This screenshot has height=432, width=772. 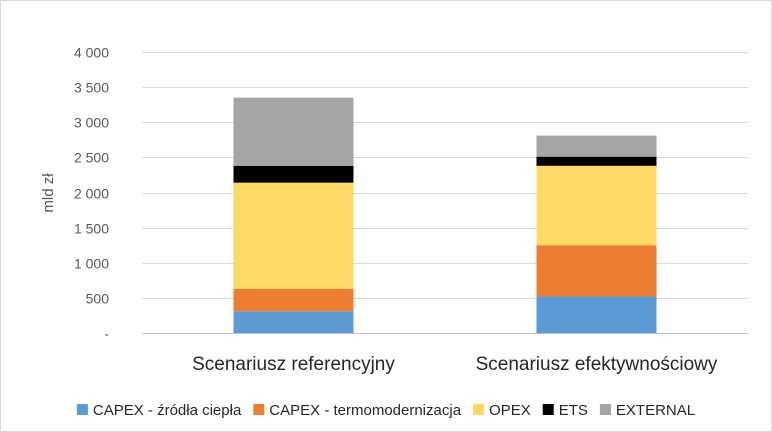 What do you see at coordinates (91, 158) in the screenshot?
I see `y-tick-label: 2 500` at bounding box center [91, 158].